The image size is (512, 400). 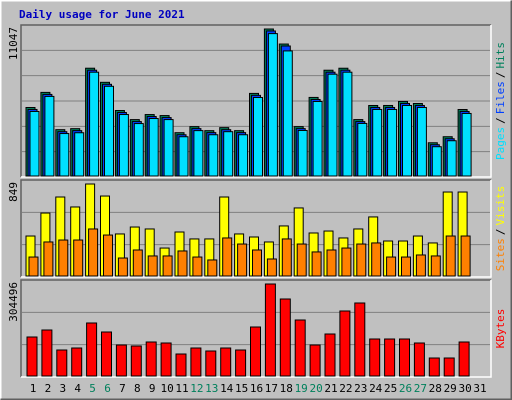 What do you see at coordinates (450, 388) in the screenshot?
I see `x-tick-label: 29` at bounding box center [450, 388].